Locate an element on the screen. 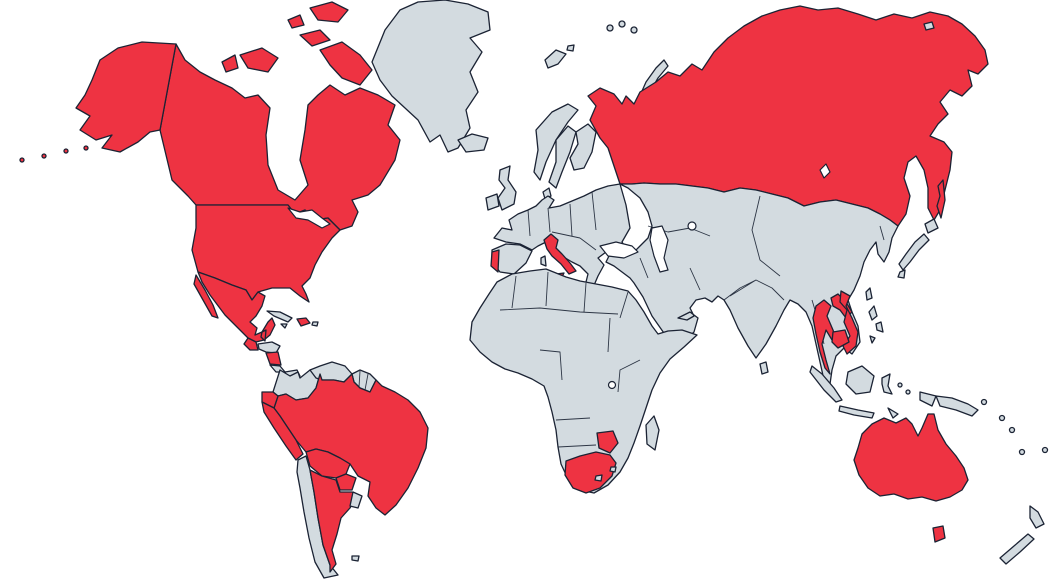 The image size is (1061, 581). country-united-kingdom is located at coordinates (507, 188).